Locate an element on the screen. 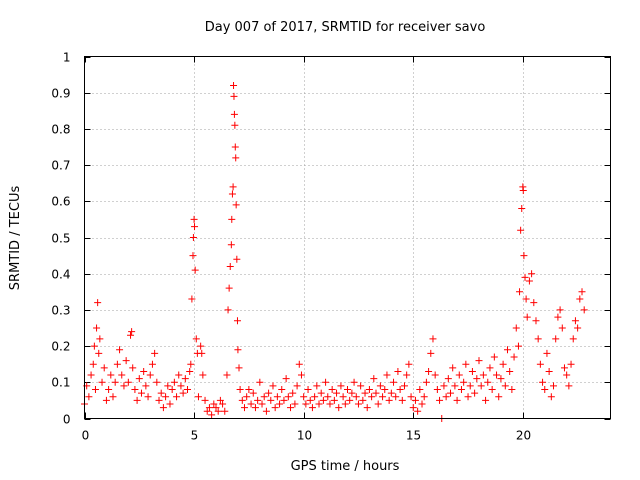 The width and height of the screenshot is (640, 480). x-axis-label: GPS time / hours is located at coordinates (345, 466).